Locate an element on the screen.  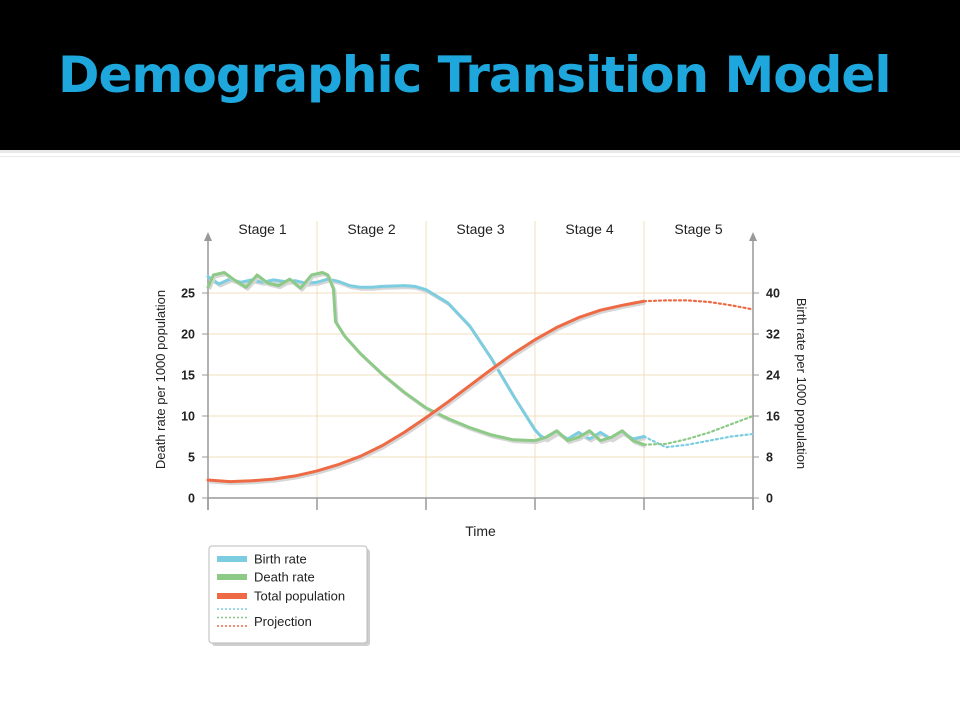
total-population-shadow is located at coordinates (427, 393).